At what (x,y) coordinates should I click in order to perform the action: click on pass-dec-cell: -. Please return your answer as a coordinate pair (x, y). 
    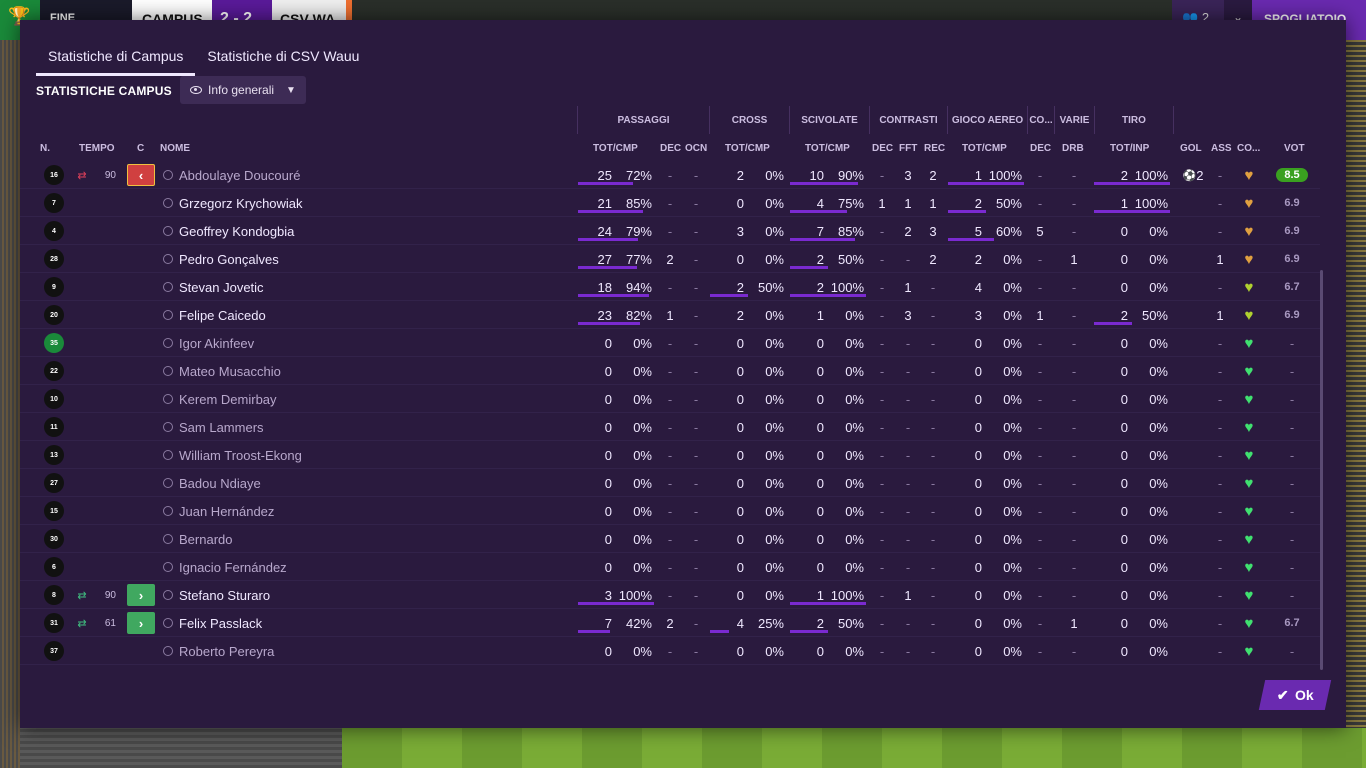
    Looking at the image, I should click on (670, 371).